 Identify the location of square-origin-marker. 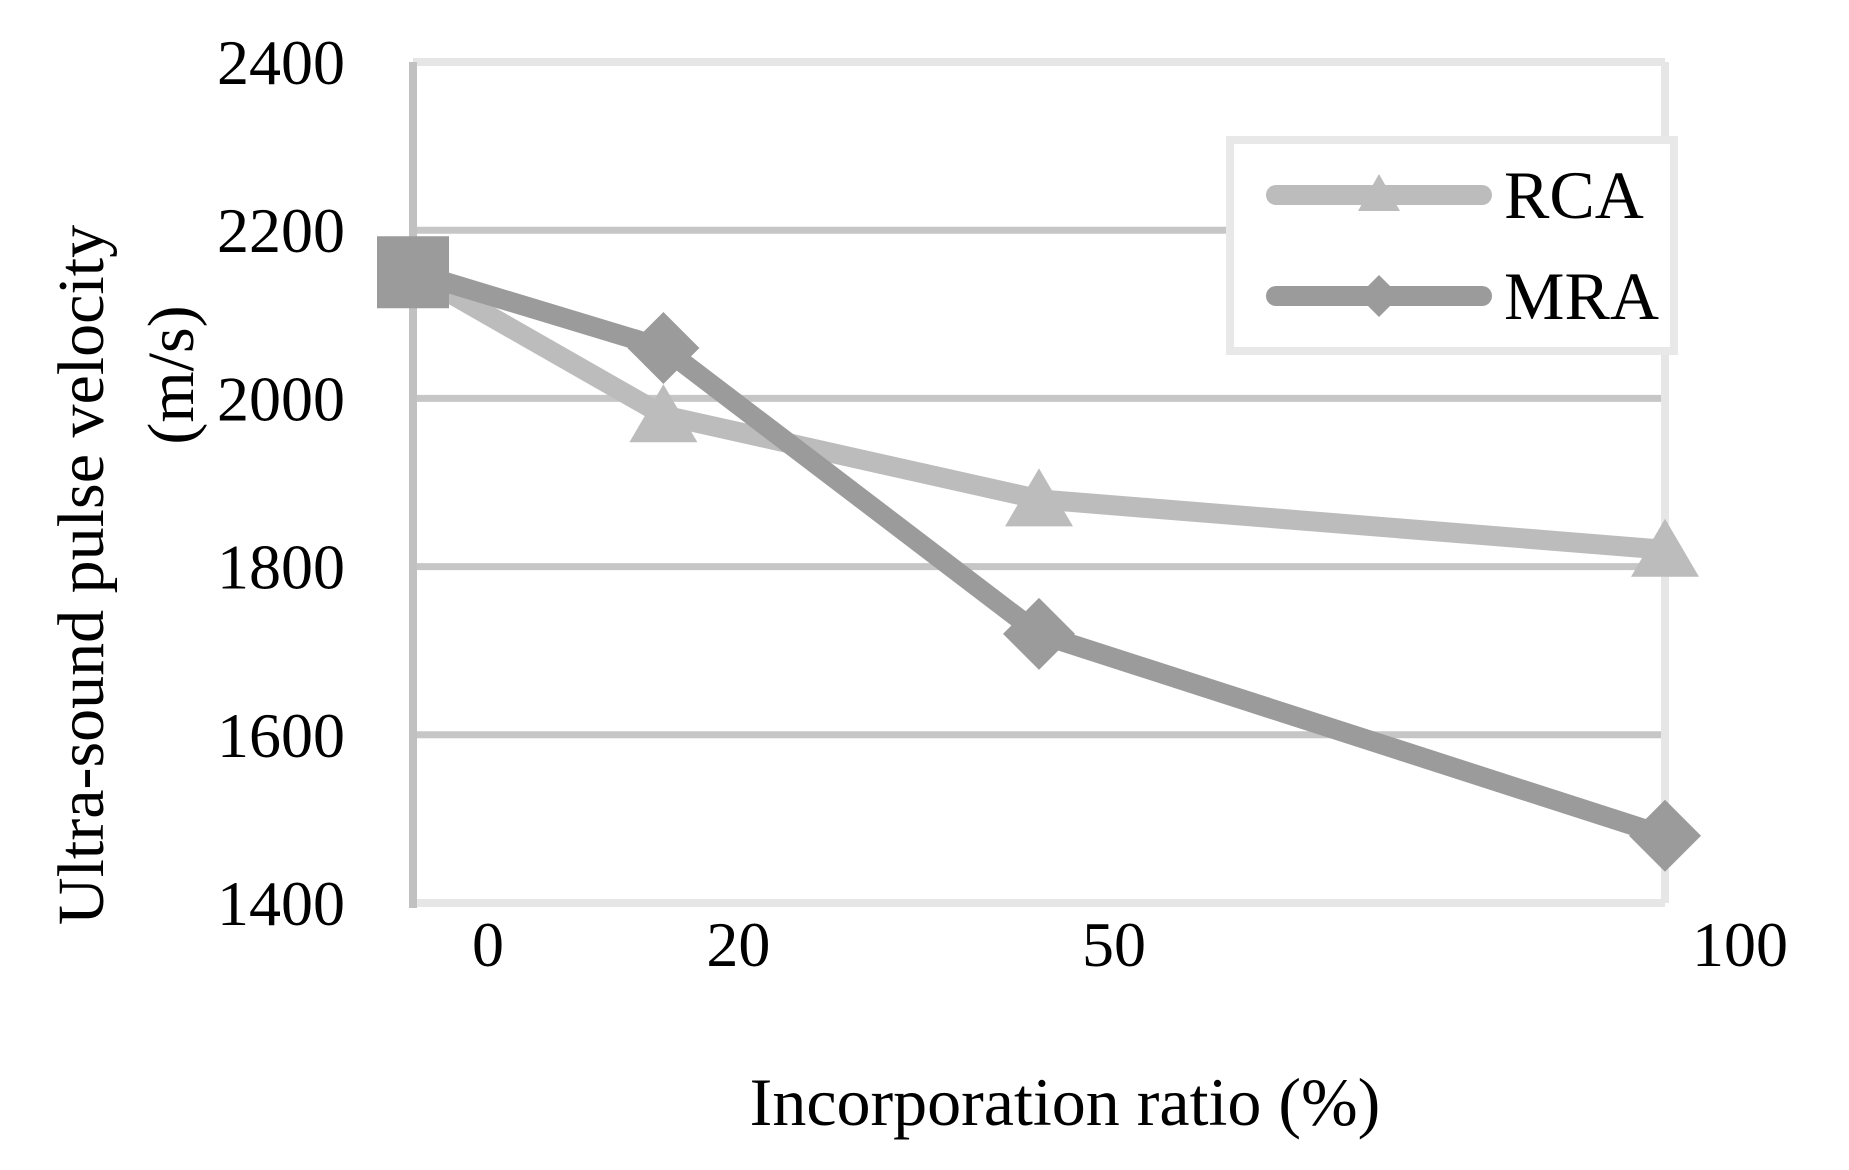
(413, 272).